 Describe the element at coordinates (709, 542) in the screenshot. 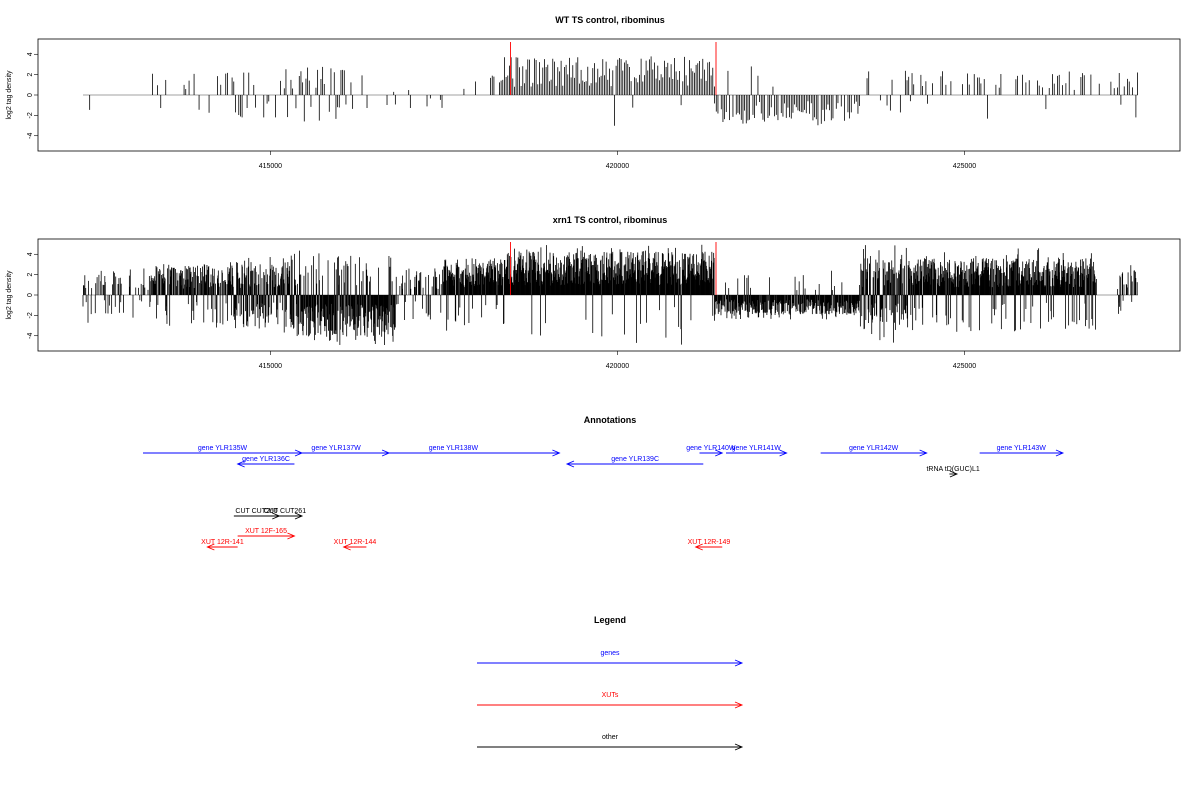

I see `feature-label: XUT 12R-149` at that location.